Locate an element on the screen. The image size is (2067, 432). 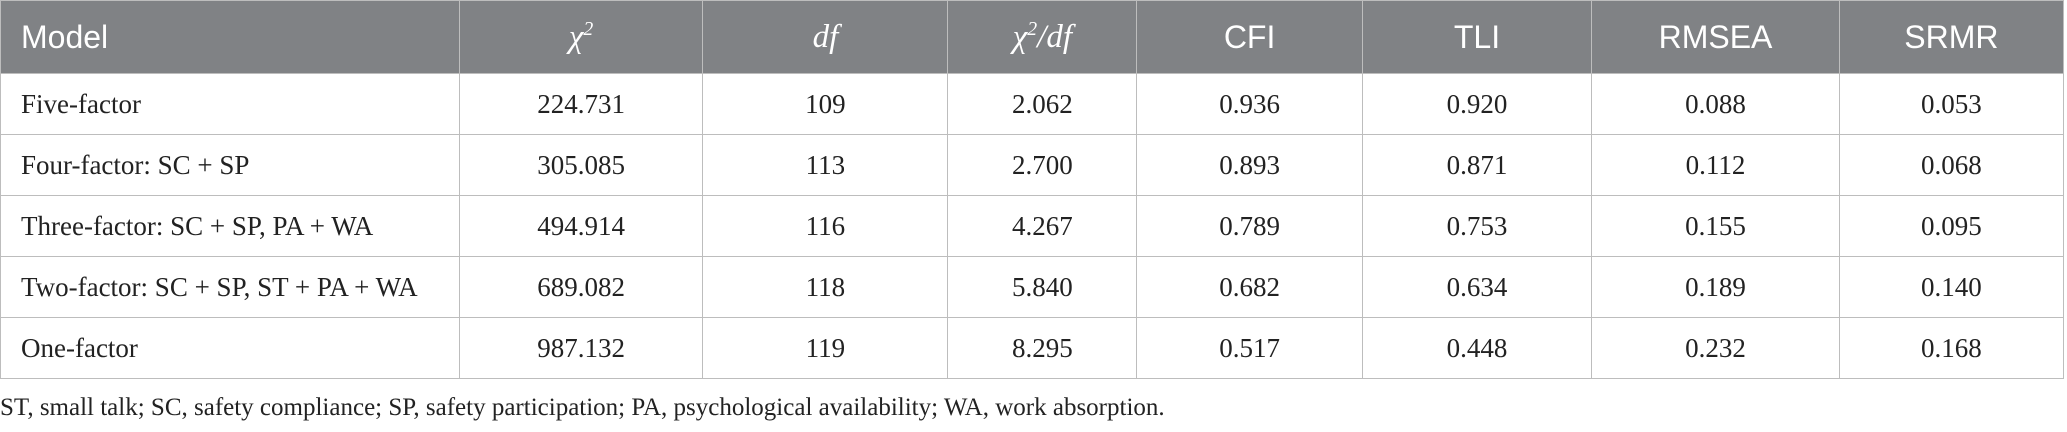
cell-df: 113 is located at coordinates (825, 165).